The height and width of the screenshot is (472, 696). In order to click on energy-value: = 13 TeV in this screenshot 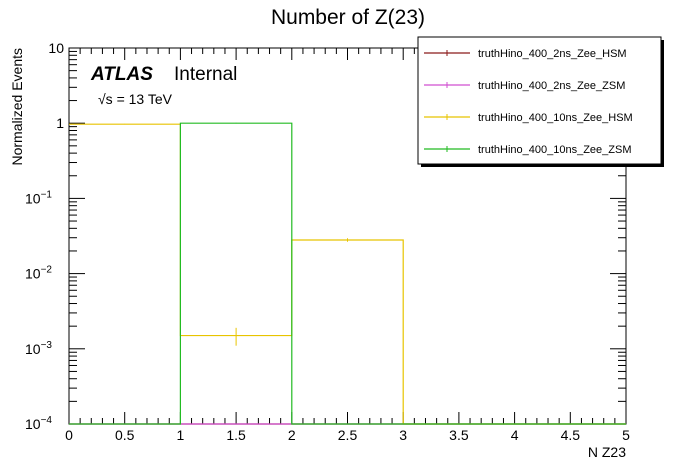, I will do `click(143, 99)`.